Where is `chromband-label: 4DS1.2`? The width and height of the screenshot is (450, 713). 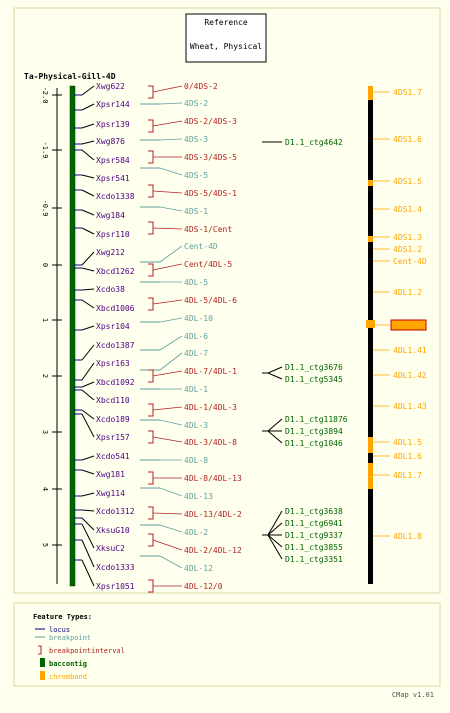
chromband-label: 4DS1.2 is located at coordinates (407, 249).